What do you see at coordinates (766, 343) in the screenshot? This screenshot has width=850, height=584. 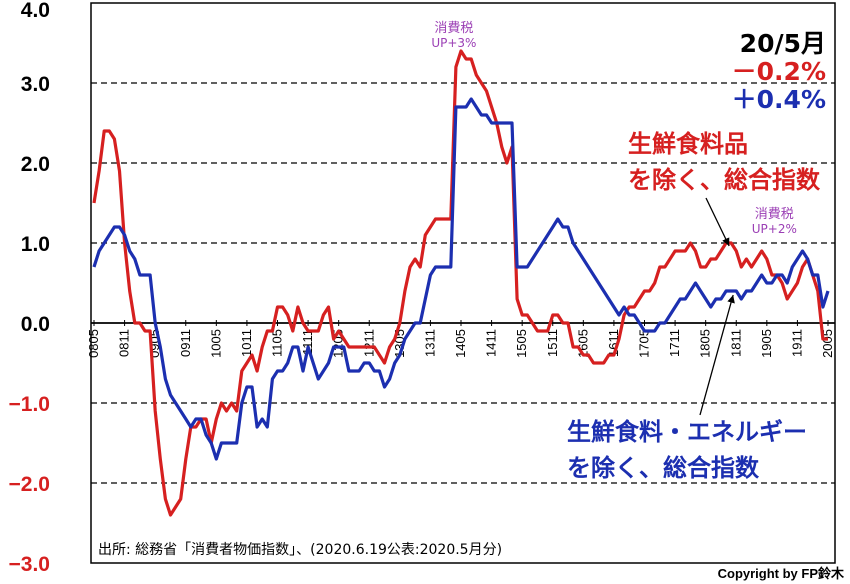 I see `x-tick-label: 1905` at bounding box center [766, 343].